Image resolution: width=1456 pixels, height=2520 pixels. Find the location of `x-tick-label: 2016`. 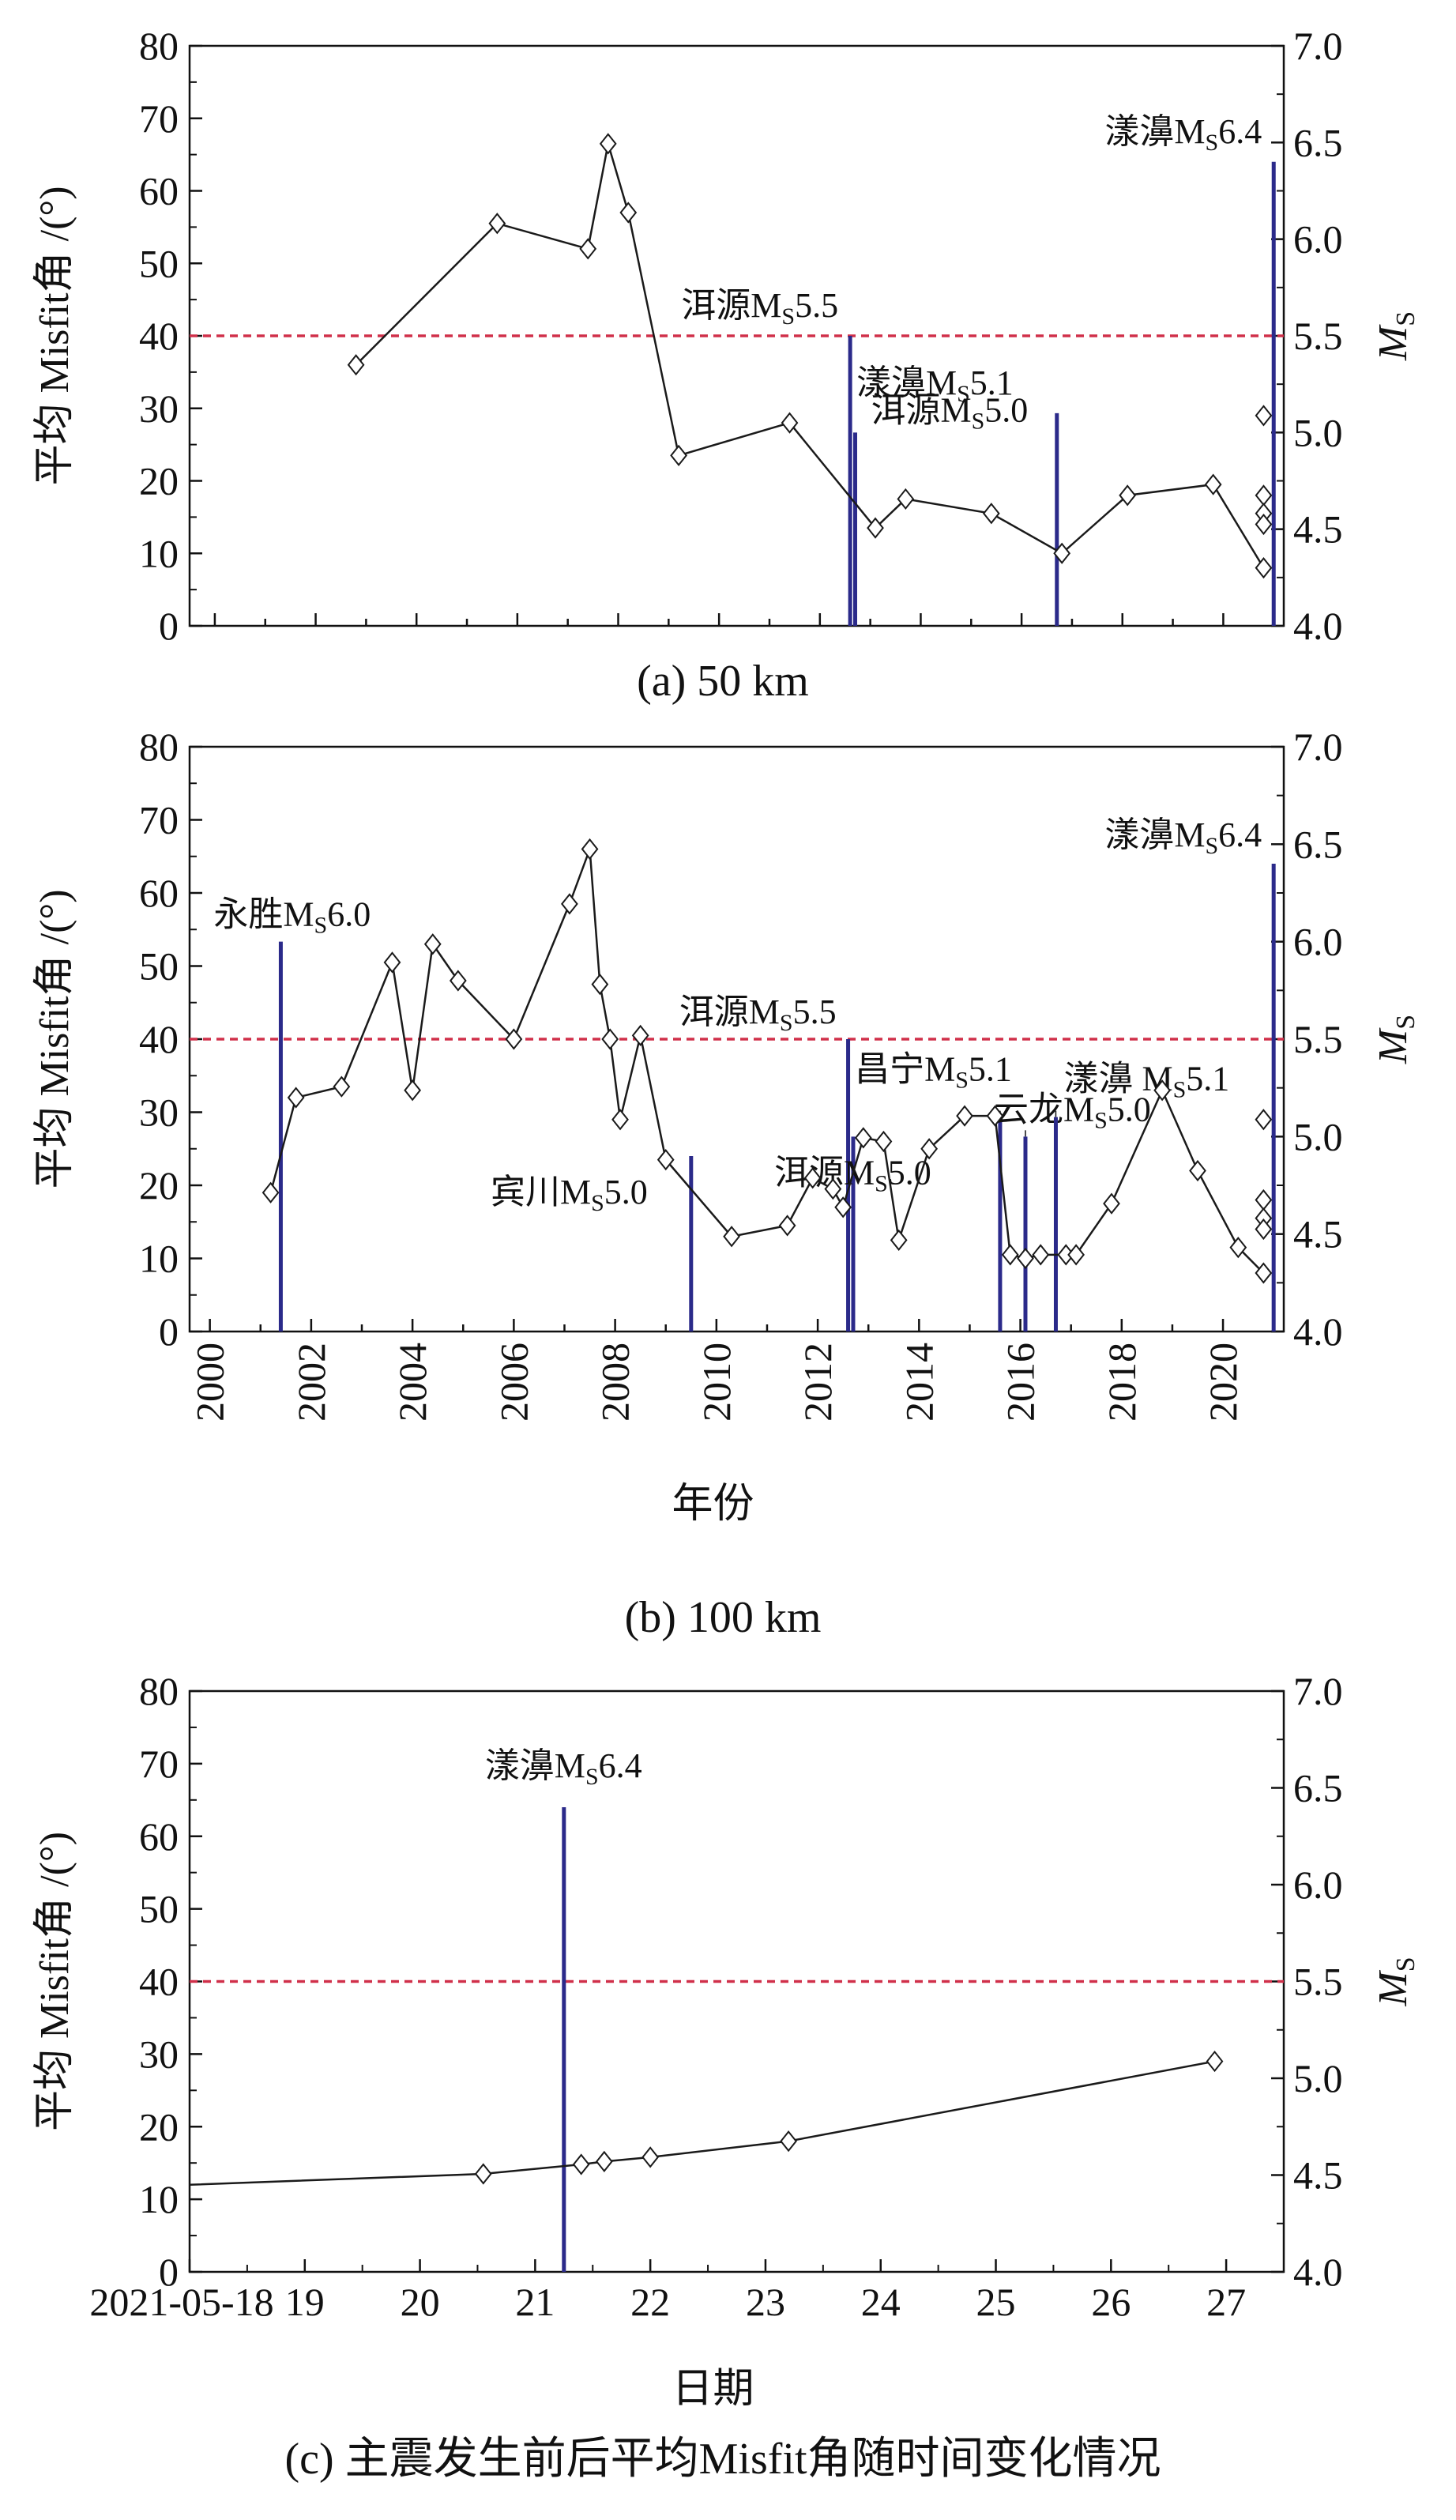

x-tick-label: 2016 is located at coordinates (1021, 1382).